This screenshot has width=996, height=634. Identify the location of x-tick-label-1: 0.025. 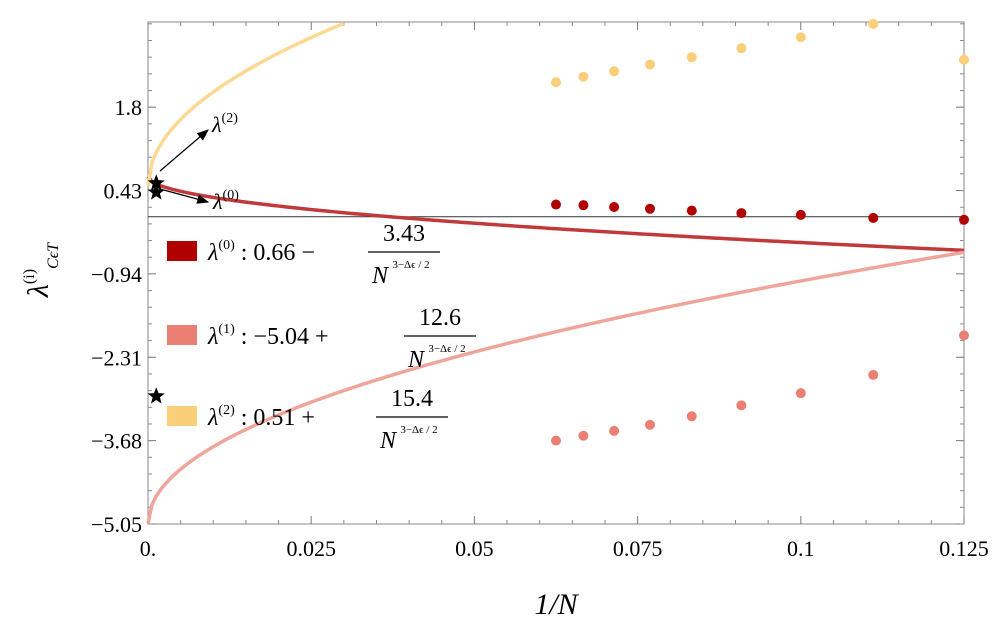
(311, 548).